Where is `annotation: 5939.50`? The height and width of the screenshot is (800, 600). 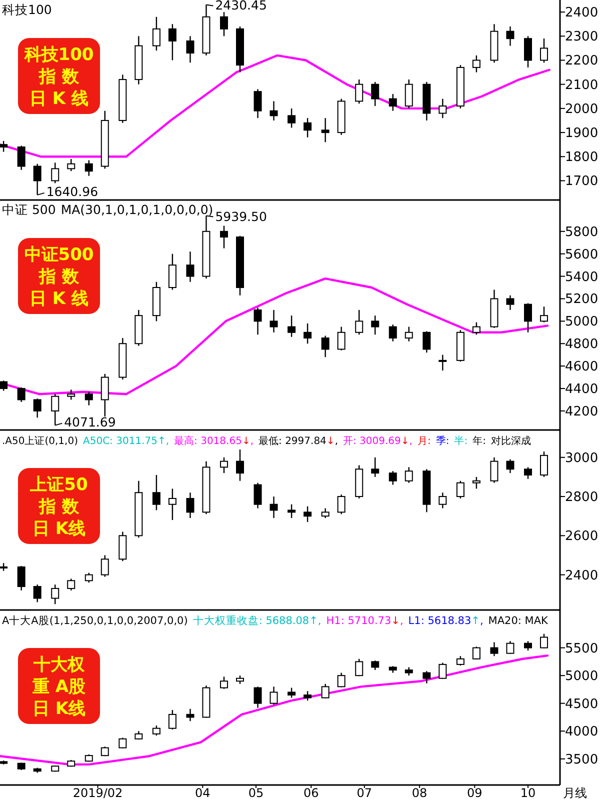
annotation: 5939.50 is located at coordinates (241, 216).